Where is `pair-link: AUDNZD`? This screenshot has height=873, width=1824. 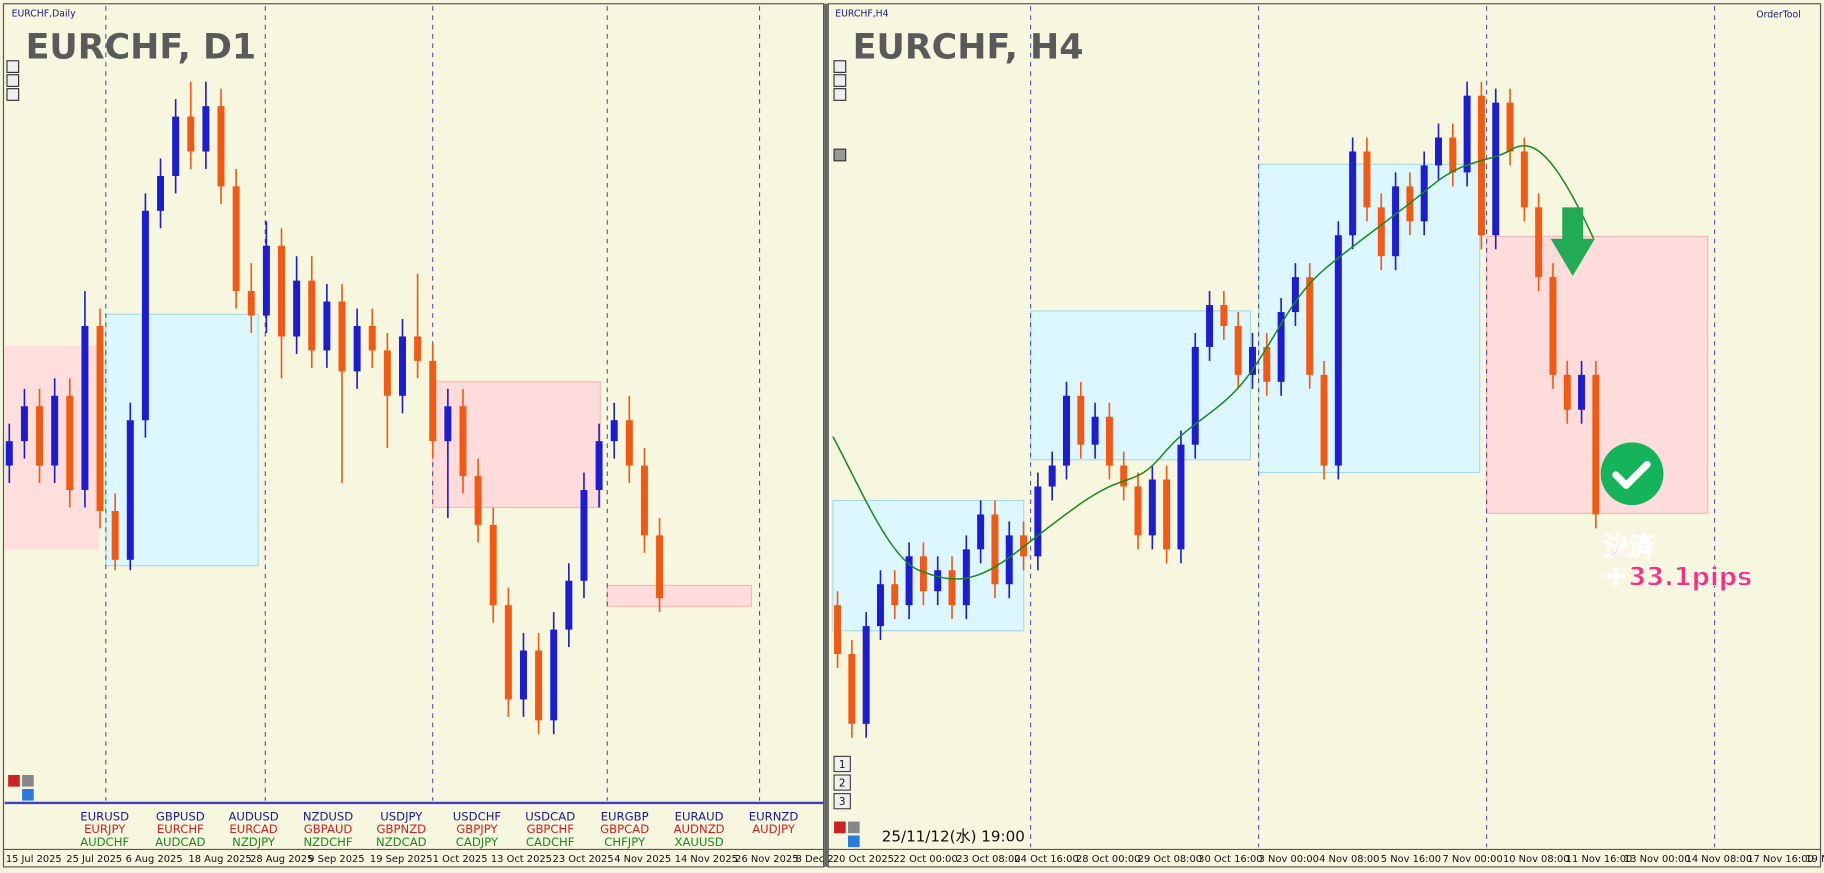
pair-link: AUDNZD is located at coordinates (699, 829).